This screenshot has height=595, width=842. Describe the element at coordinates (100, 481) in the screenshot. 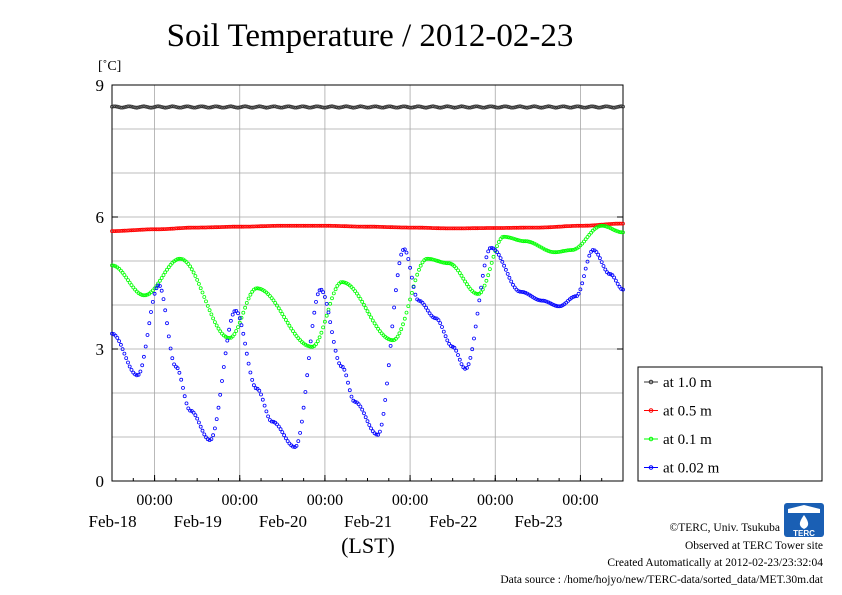

I see `y-tick-label: 0` at that location.